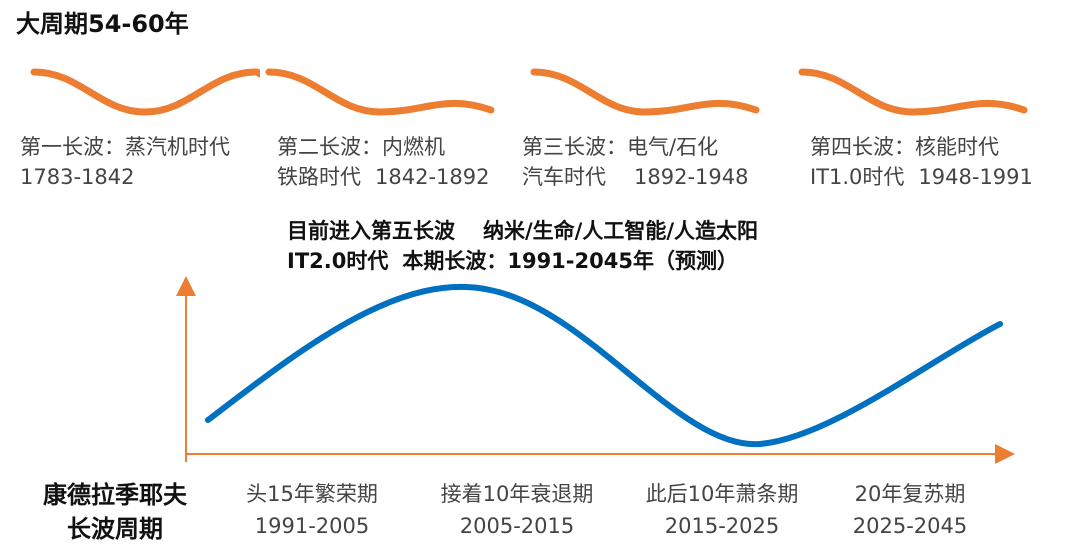  Describe the element at coordinates (722, 494) in the screenshot. I see `phase-3-name: 此后10年萧条期` at that location.